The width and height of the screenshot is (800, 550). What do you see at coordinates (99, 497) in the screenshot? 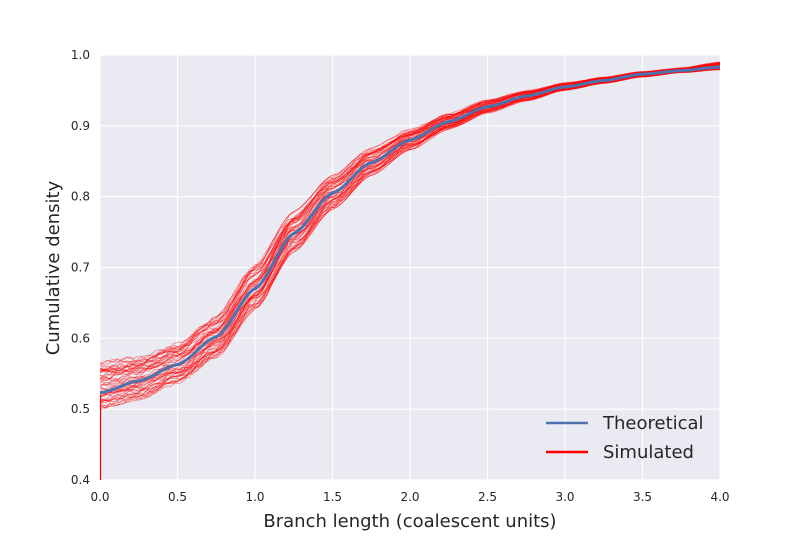
I see `x-tick-label: 0.0` at bounding box center [99, 497].